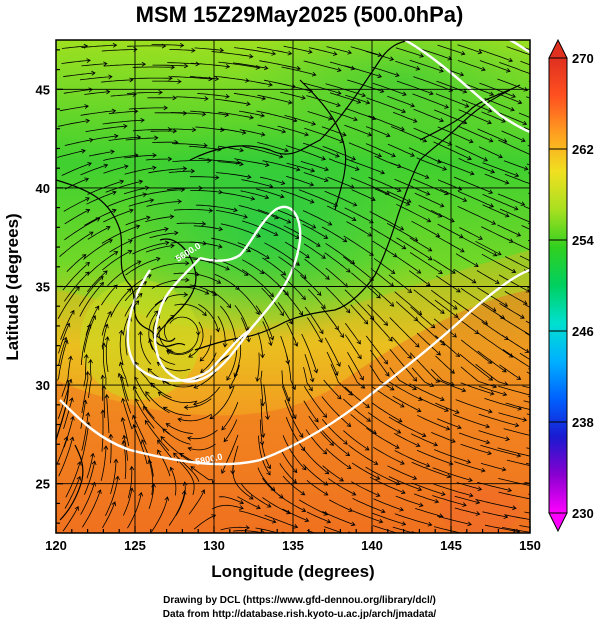  I want to click on colorbar-label-254: 254, so click(583, 240).